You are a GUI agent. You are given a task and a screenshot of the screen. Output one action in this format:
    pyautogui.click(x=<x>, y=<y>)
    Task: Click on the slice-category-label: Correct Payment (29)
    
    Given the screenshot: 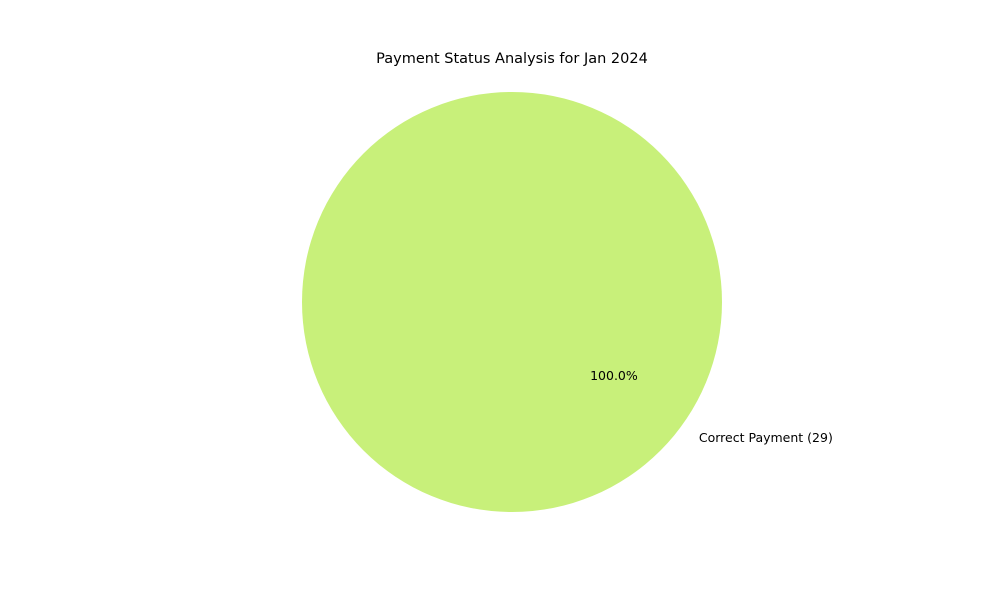 What is the action you would take?
    pyautogui.click(x=766, y=437)
    